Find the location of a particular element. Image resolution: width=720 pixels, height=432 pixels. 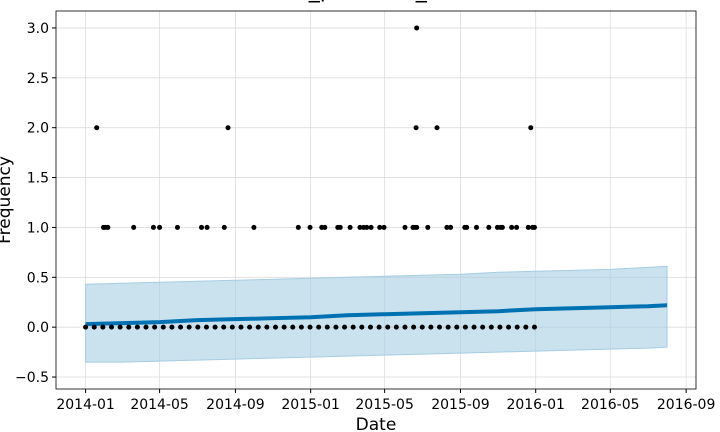

y-tick-label: 2.0 is located at coordinates (38, 129).